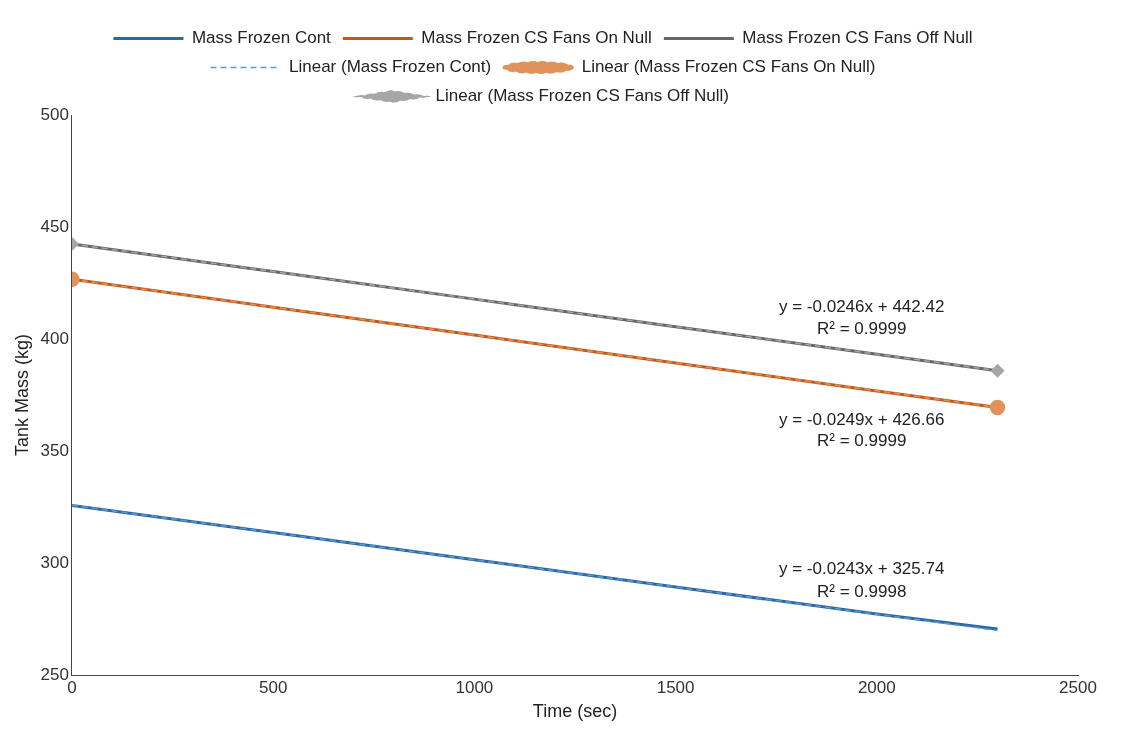 Image resolution: width=1122 pixels, height=738 pixels. What do you see at coordinates (474, 687) in the screenshot?
I see `x-tick-label: 1000` at bounding box center [474, 687].